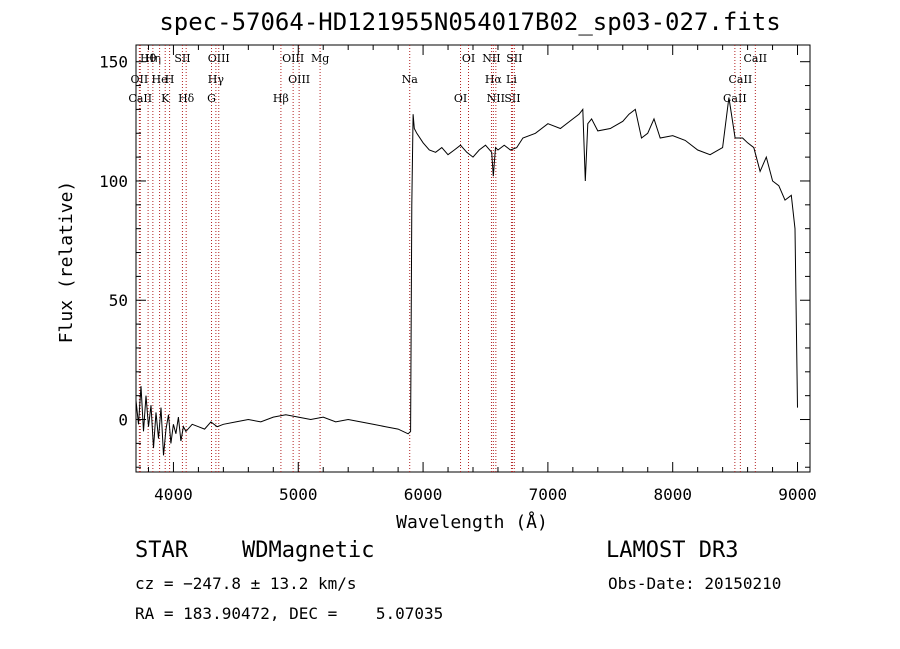 This screenshot has height=649, width=900. Describe the element at coordinates (118, 300) in the screenshot. I see `y-tick-label: 50` at that location.